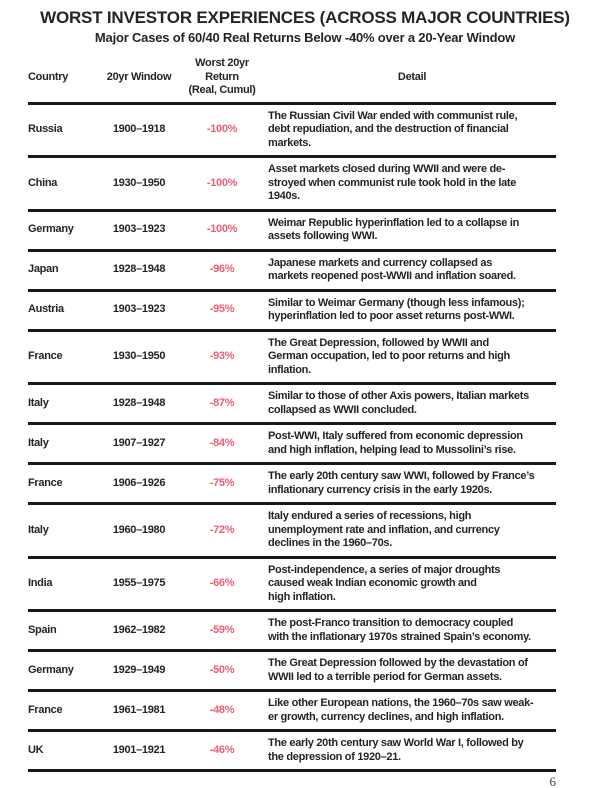 The height and width of the screenshot is (788, 610). What do you see at coordinates (222, 629) in the screenshot?
I see `return-cell: -59%` at bounding box center [222, 629].